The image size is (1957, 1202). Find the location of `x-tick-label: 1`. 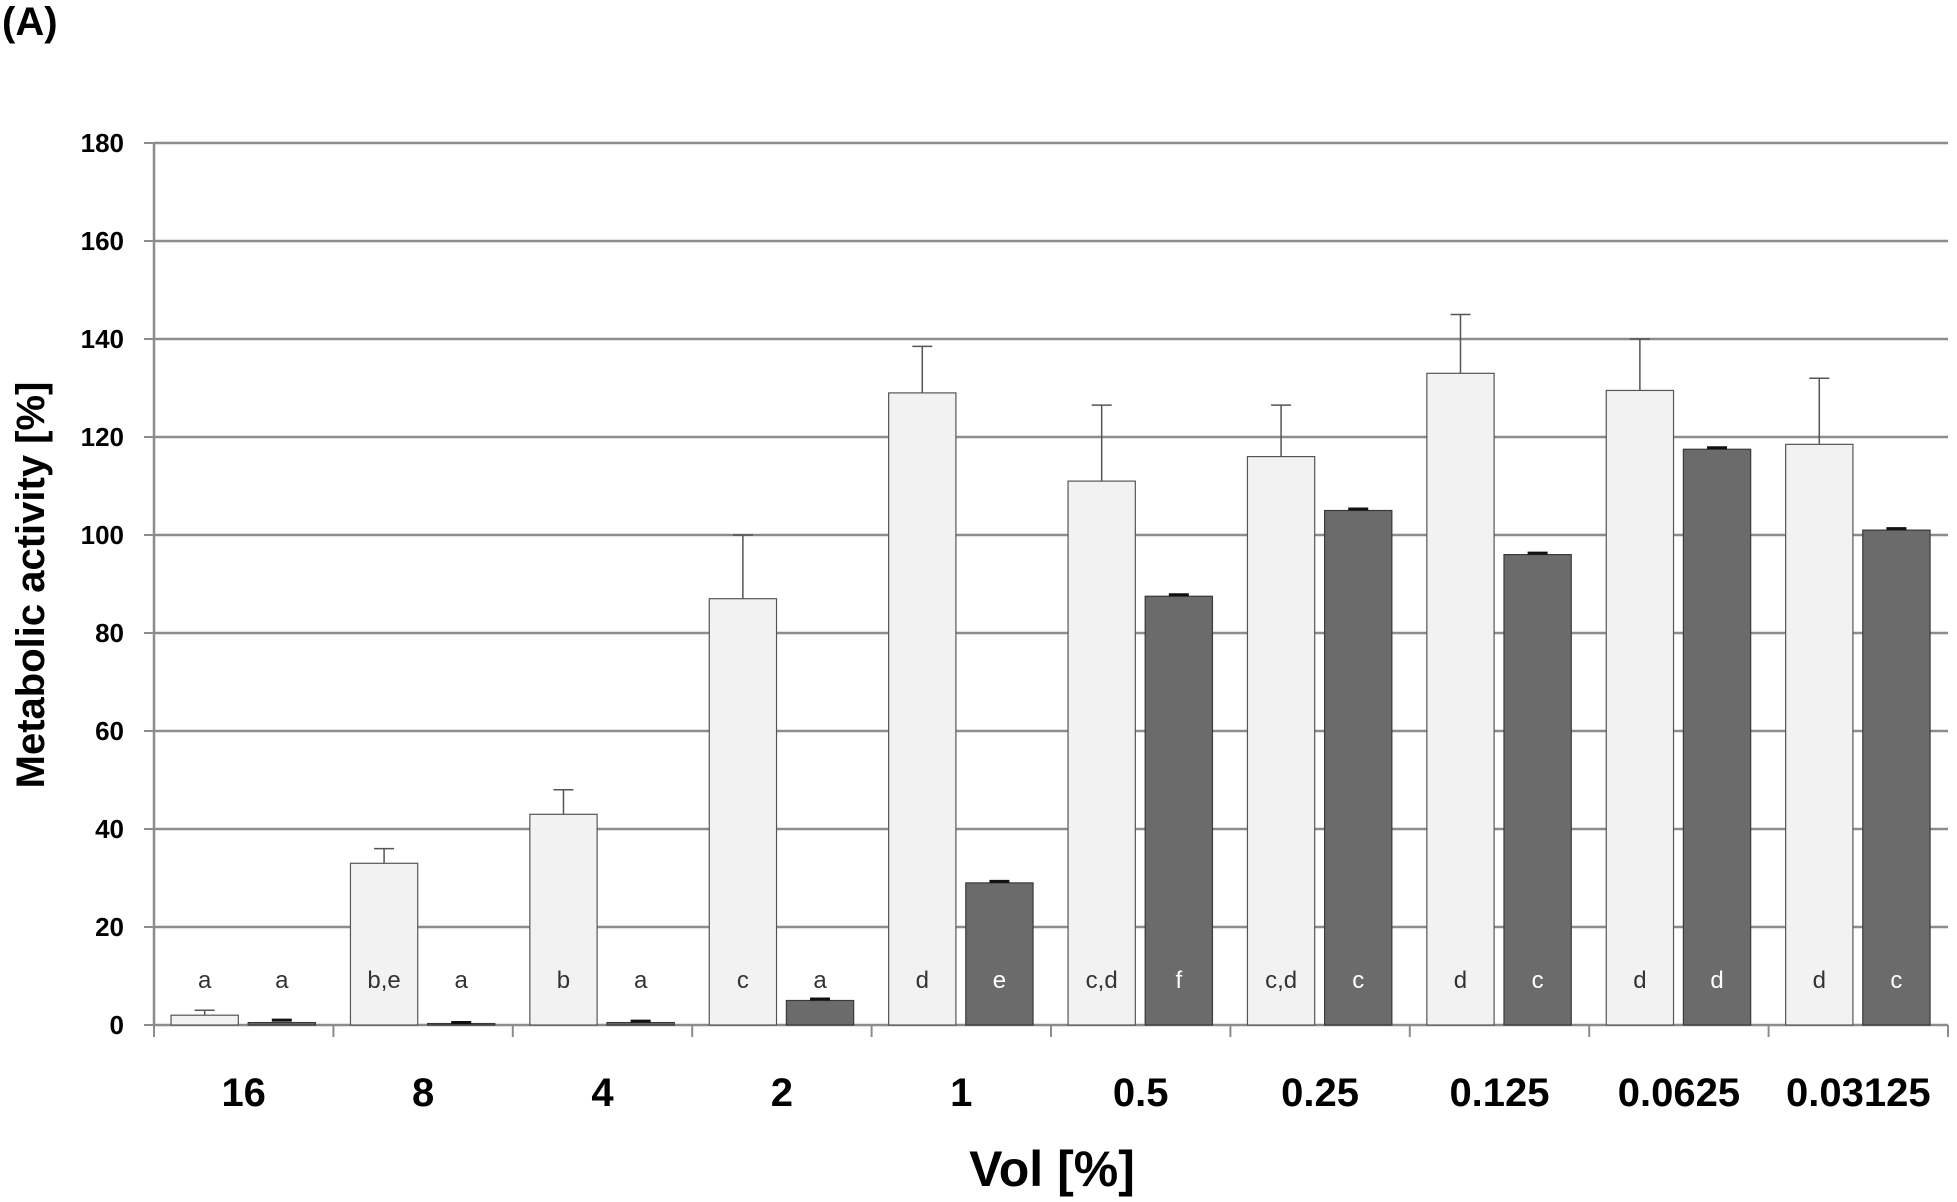

x-tick-label: 1 is located at coordinates (961, 1093).